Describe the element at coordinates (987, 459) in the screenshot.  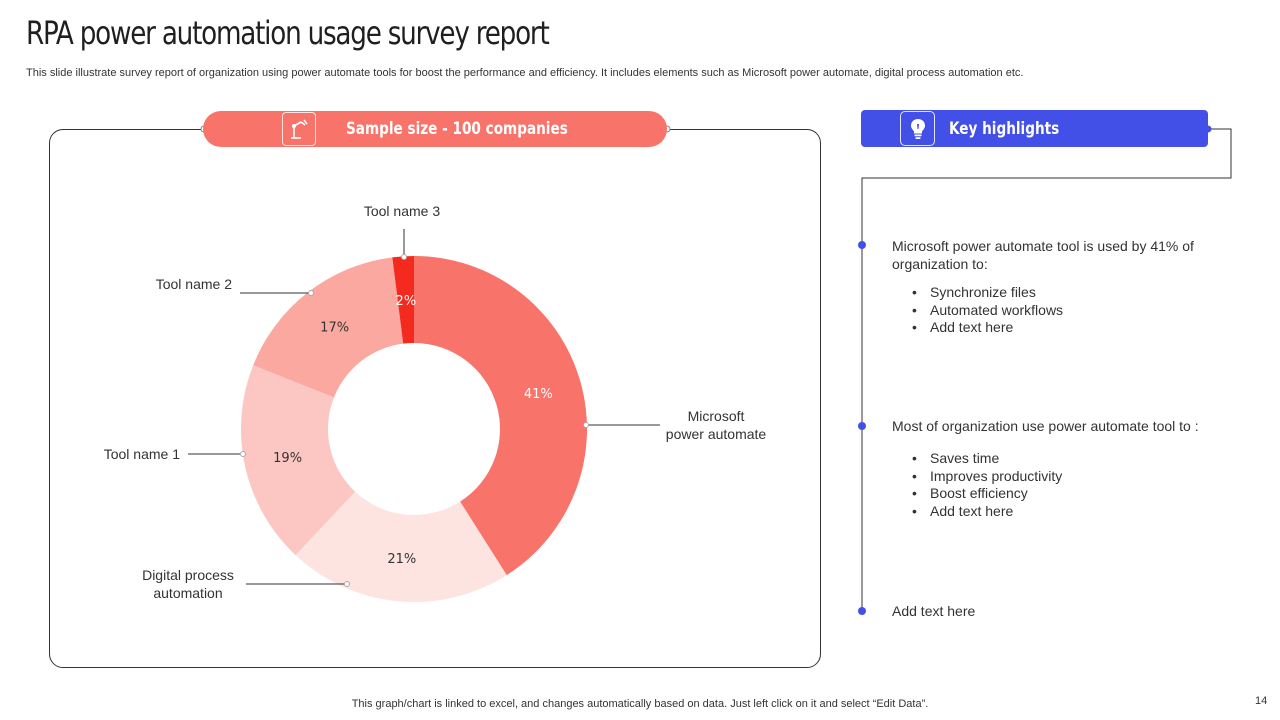
I see `list-item: Saves time` at that location.